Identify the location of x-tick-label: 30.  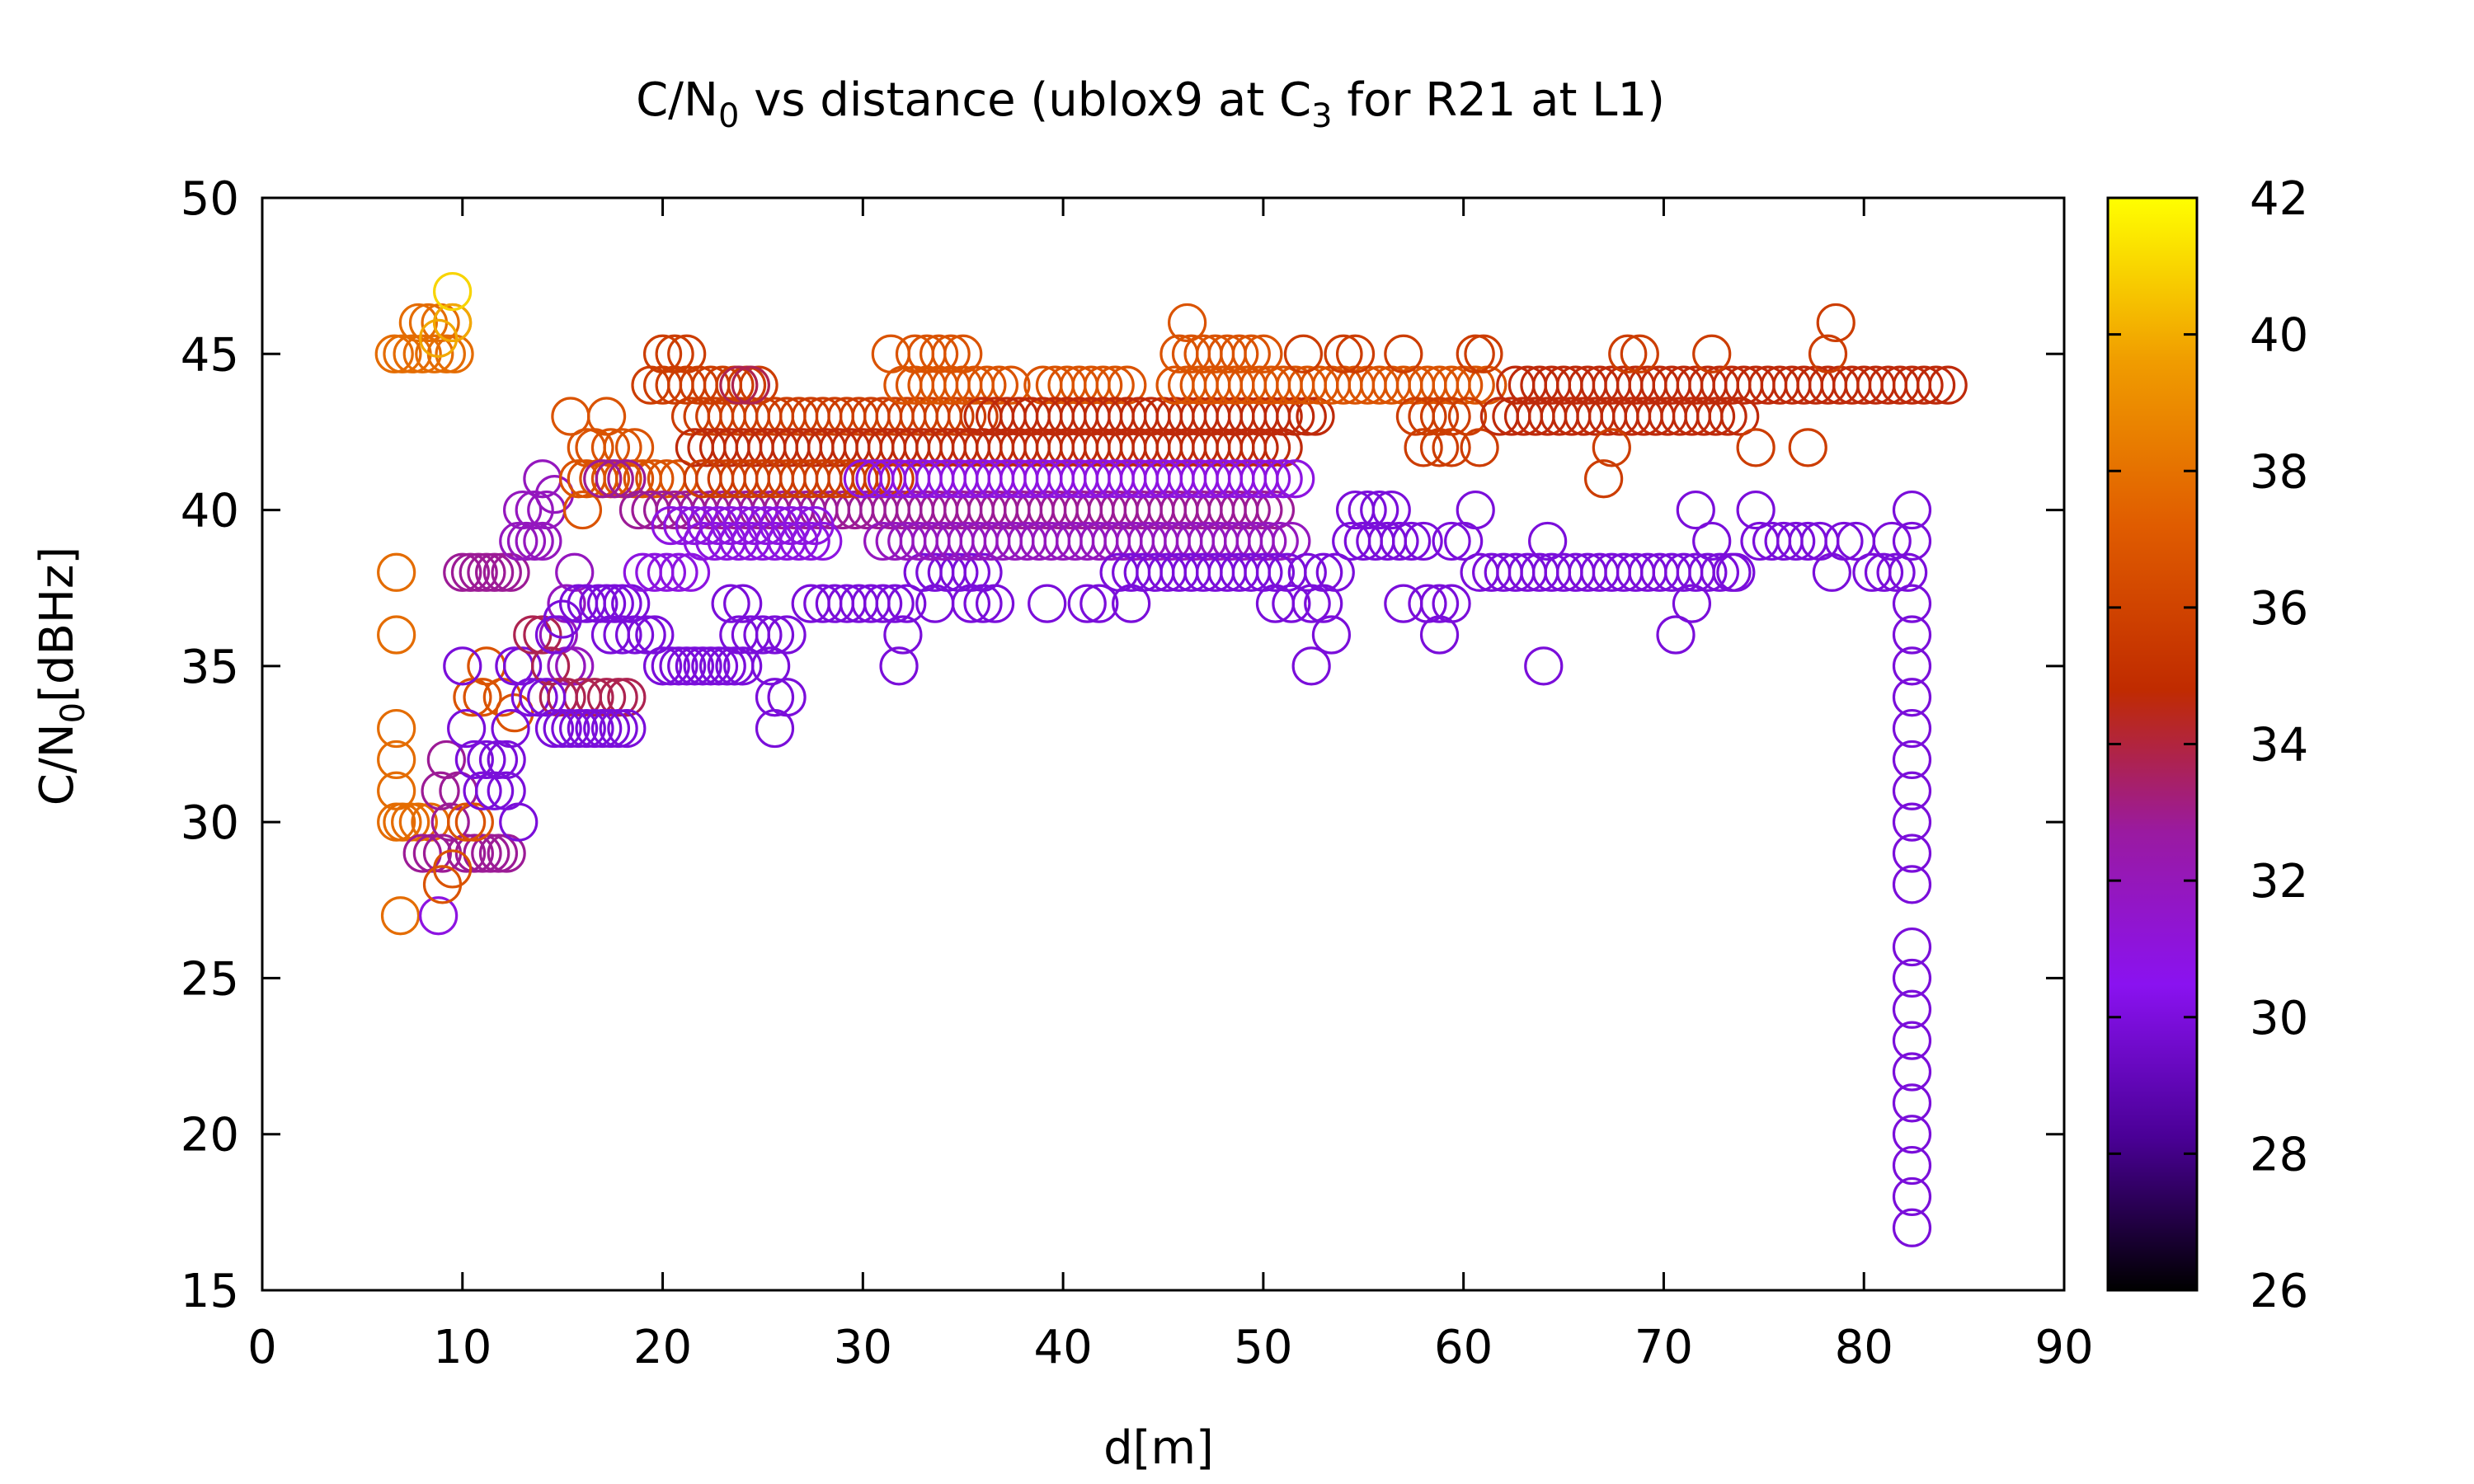
(863, 1347).